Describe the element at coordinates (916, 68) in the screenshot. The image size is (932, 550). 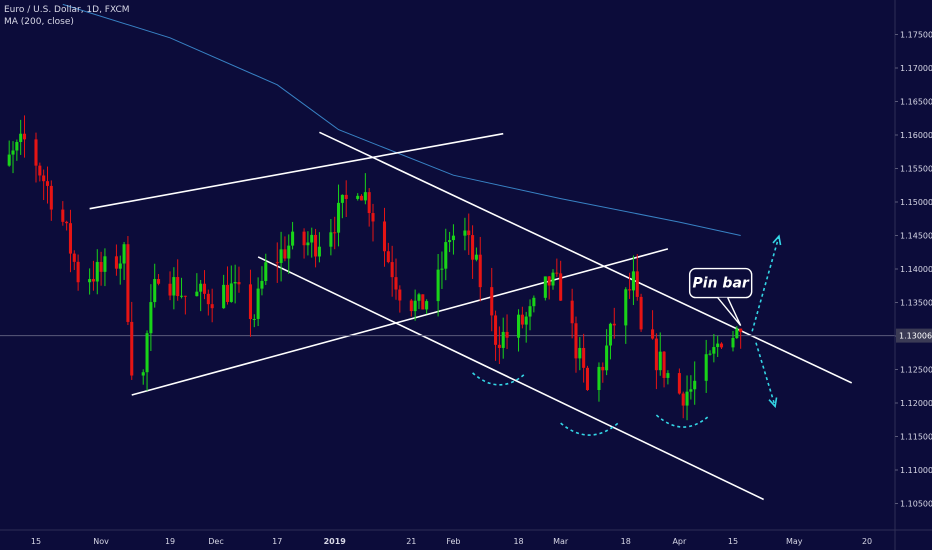
I see `y-tick-label: 1.17000` at that location.